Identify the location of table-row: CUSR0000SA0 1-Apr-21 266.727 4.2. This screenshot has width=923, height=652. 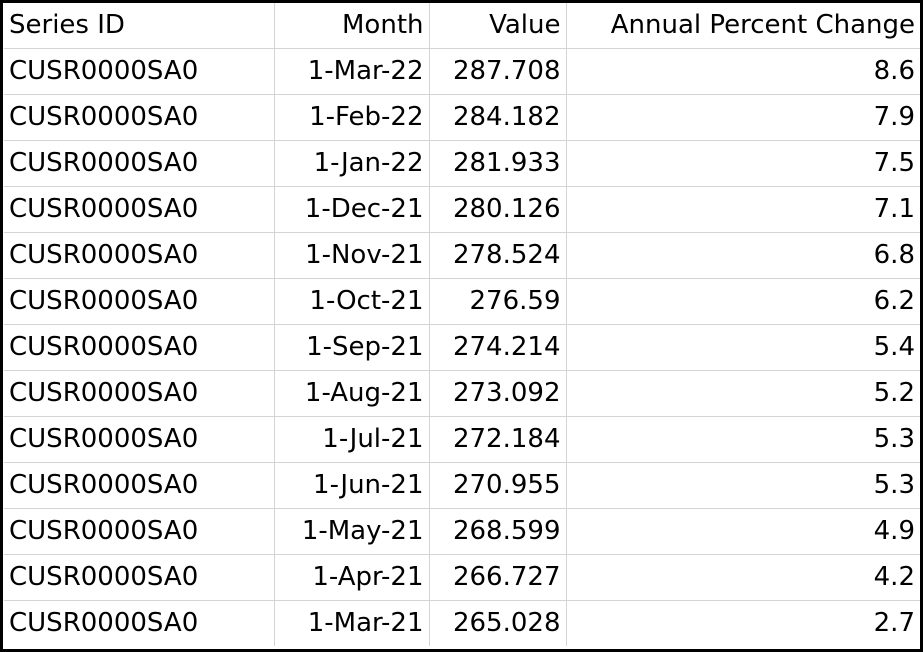
(462, 577).